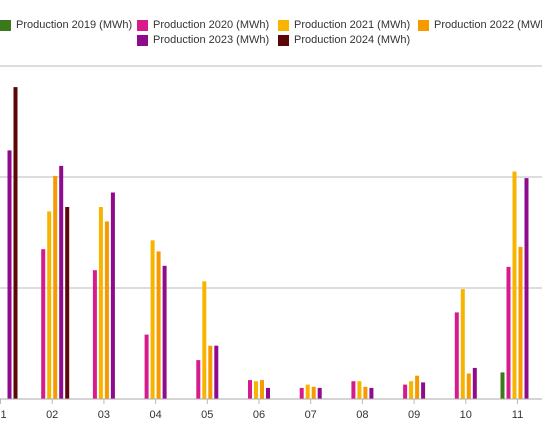 Image resolution: width=542 pixels, height=442 pixels. What do you see at coordinates (5, 25) in the screenshot?
I see `legend-swatch-2019` at bounding box center [5, 25].